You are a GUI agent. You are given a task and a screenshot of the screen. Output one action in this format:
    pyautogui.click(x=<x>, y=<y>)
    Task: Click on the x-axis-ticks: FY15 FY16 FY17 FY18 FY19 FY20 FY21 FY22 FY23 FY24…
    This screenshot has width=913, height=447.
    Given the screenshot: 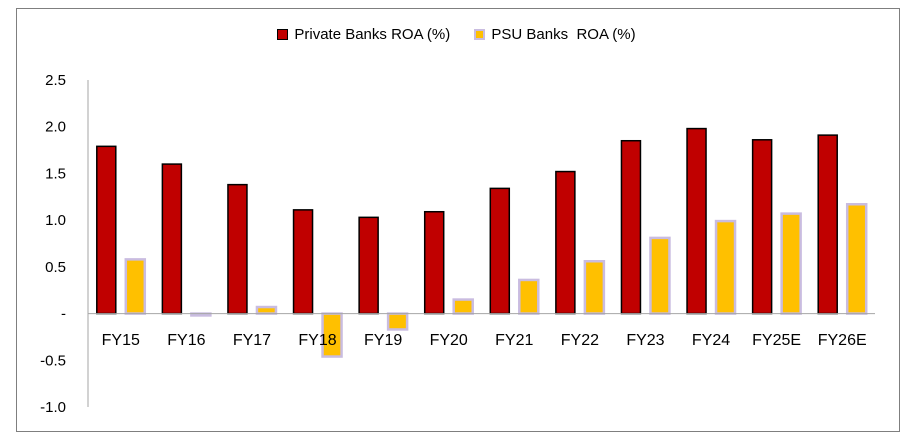 What is the action you would take?
    pyautogui.click(x=484, y=340)
    